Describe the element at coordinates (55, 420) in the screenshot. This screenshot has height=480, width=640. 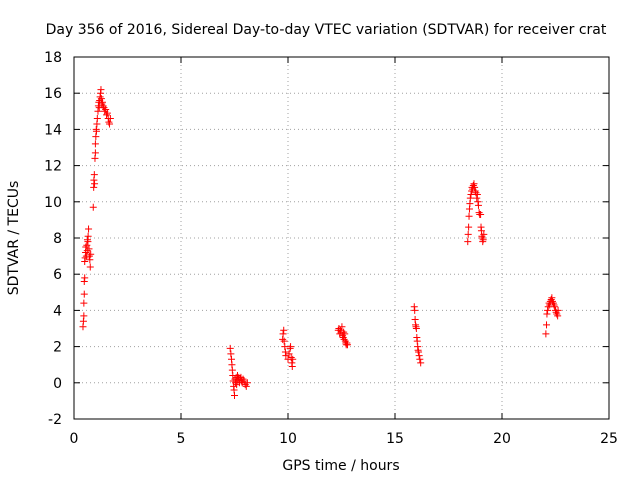
I see `y-tick-label: -2` at that location.